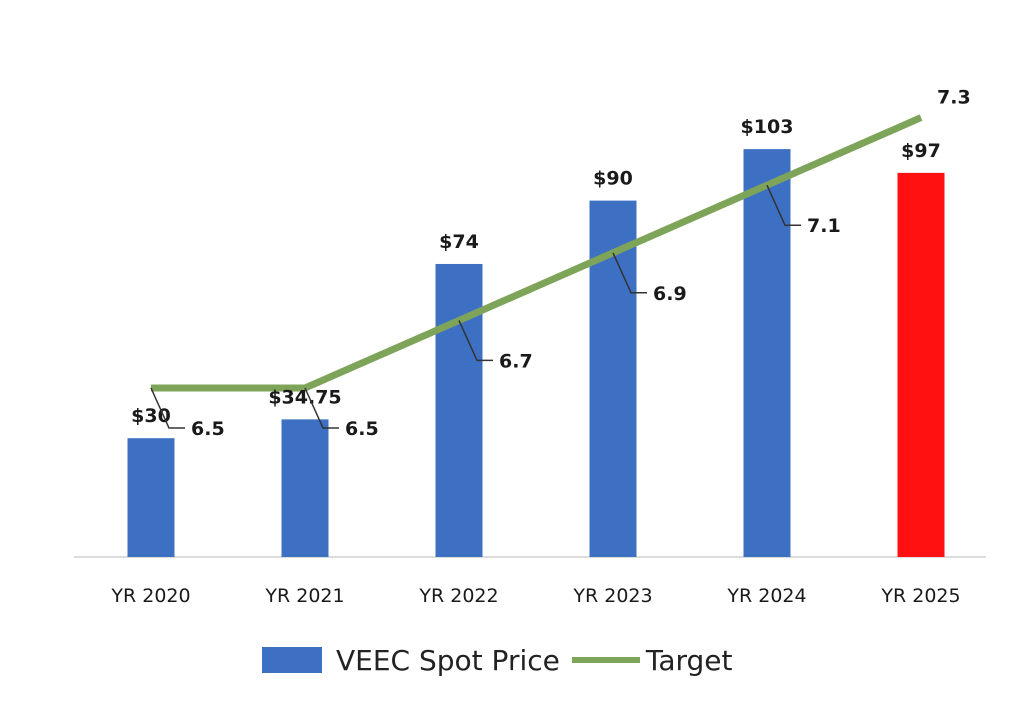 The image size is (1024, 719). I want to click on legend-swatch-veec, so click(292, 660).